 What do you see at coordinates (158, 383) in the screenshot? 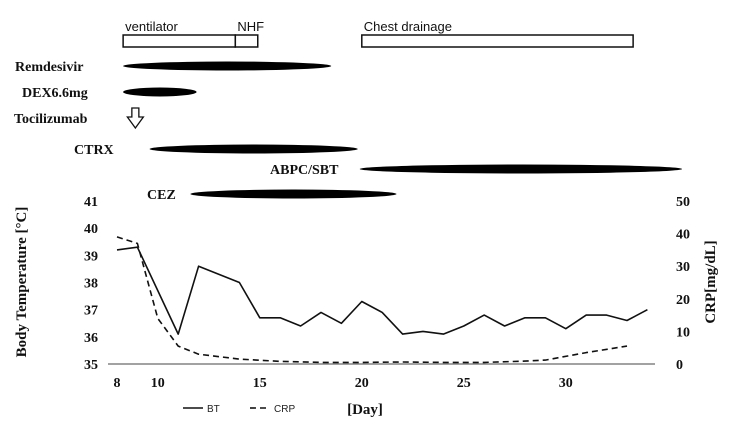
I see `x-tick-label: 10` at bounding box center [158, 383].